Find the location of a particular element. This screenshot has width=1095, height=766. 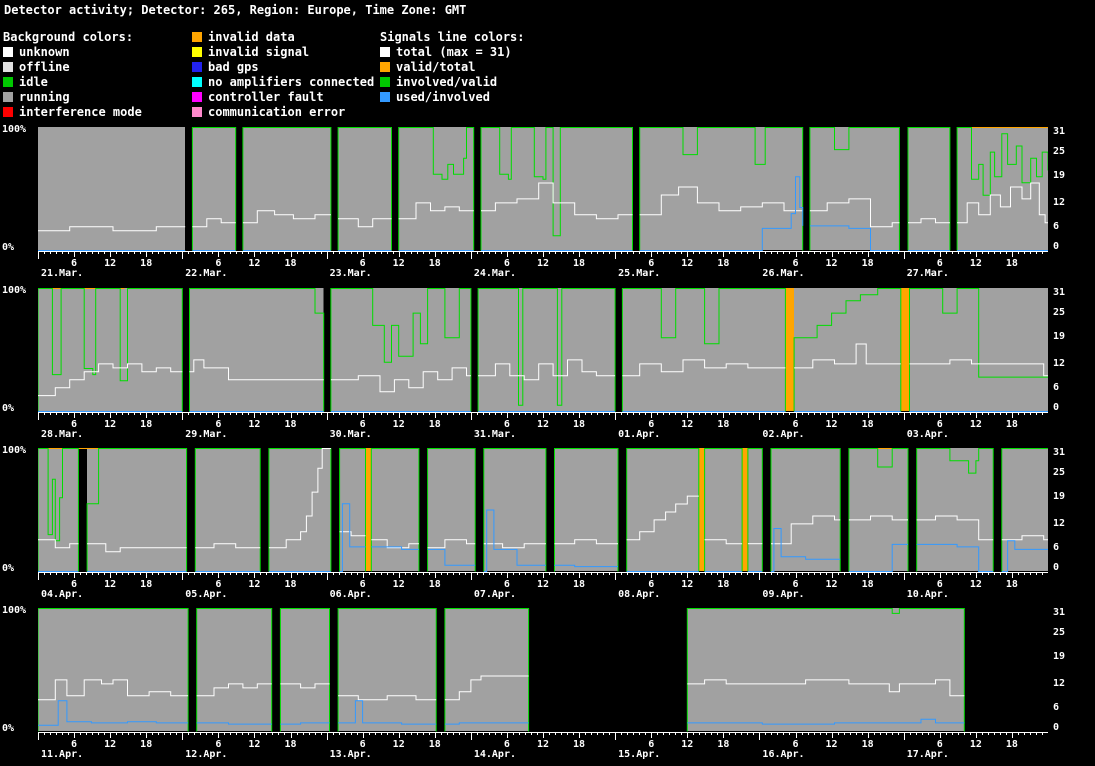

legend-item-label: unknown is located at coordinates (44, 51).